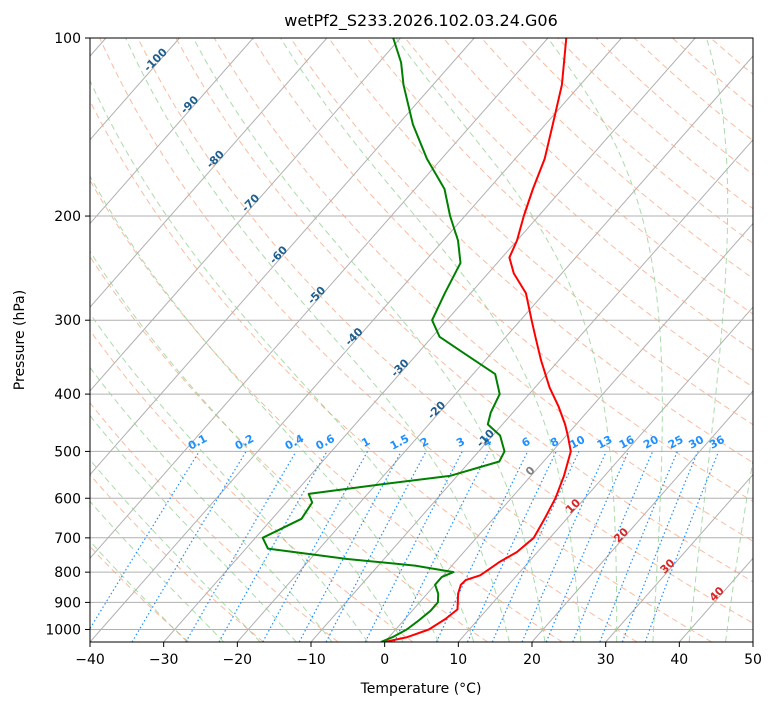  What do you see at coordinates (67, 321) in the screenshot?
I see `y-tick-label: 300` at bounding box center [67, 321].